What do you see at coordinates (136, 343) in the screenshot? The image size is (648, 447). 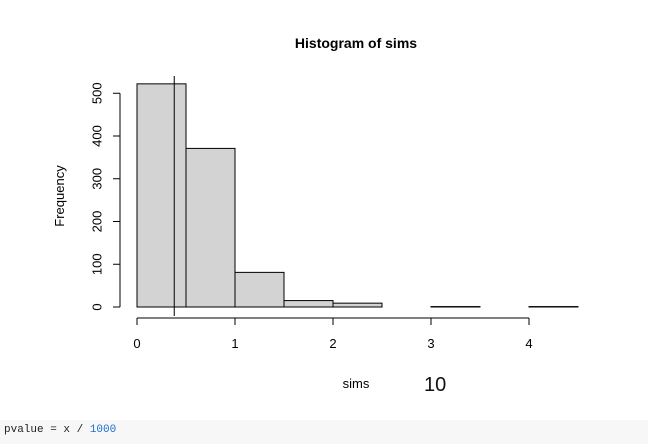 I see `x-tick-label: 0` at bounding box center [136, 343].